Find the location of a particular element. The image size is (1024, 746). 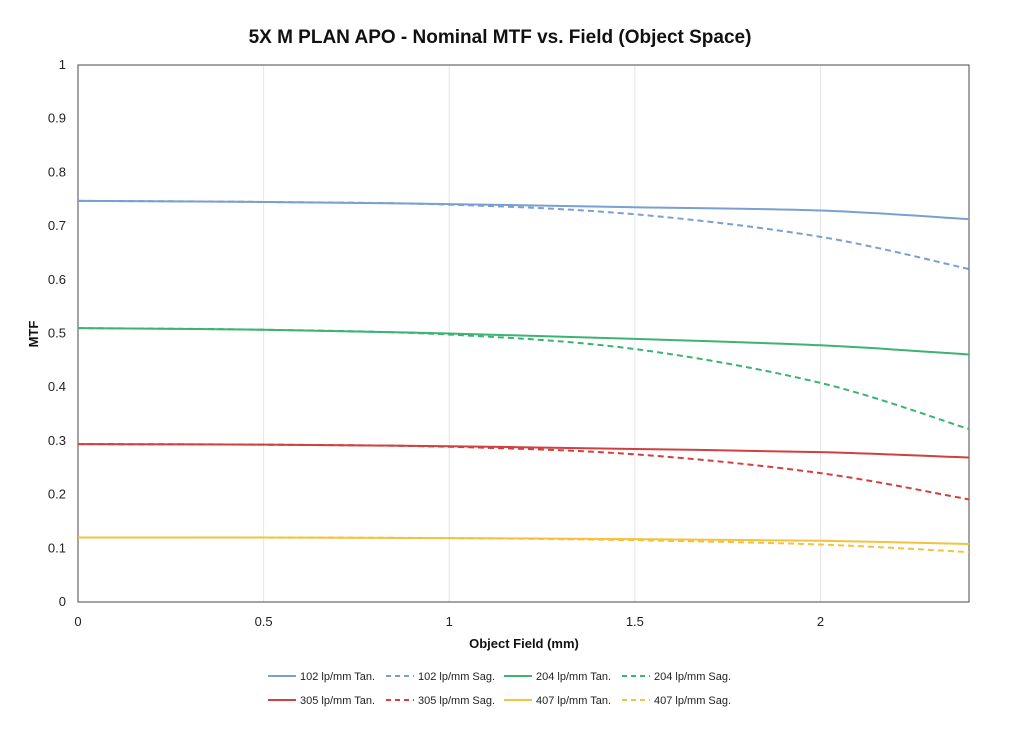

x-axis-label: Object Field (mm) is located at coordinates (524, 643).